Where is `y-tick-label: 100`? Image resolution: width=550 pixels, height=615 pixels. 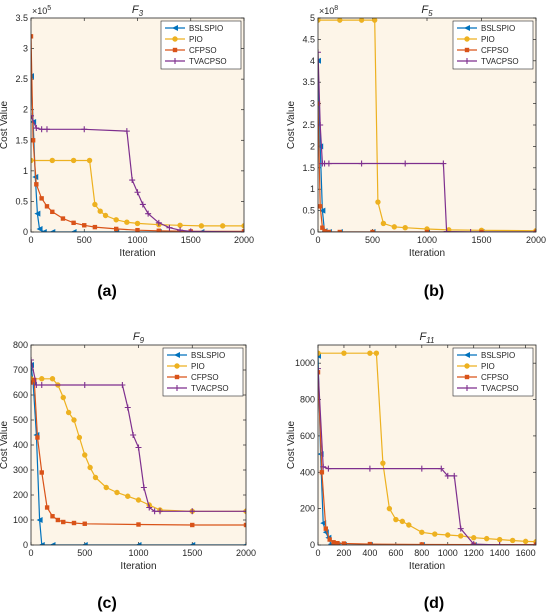 y-tick-label: 100 is located at coordinates (20, 520).